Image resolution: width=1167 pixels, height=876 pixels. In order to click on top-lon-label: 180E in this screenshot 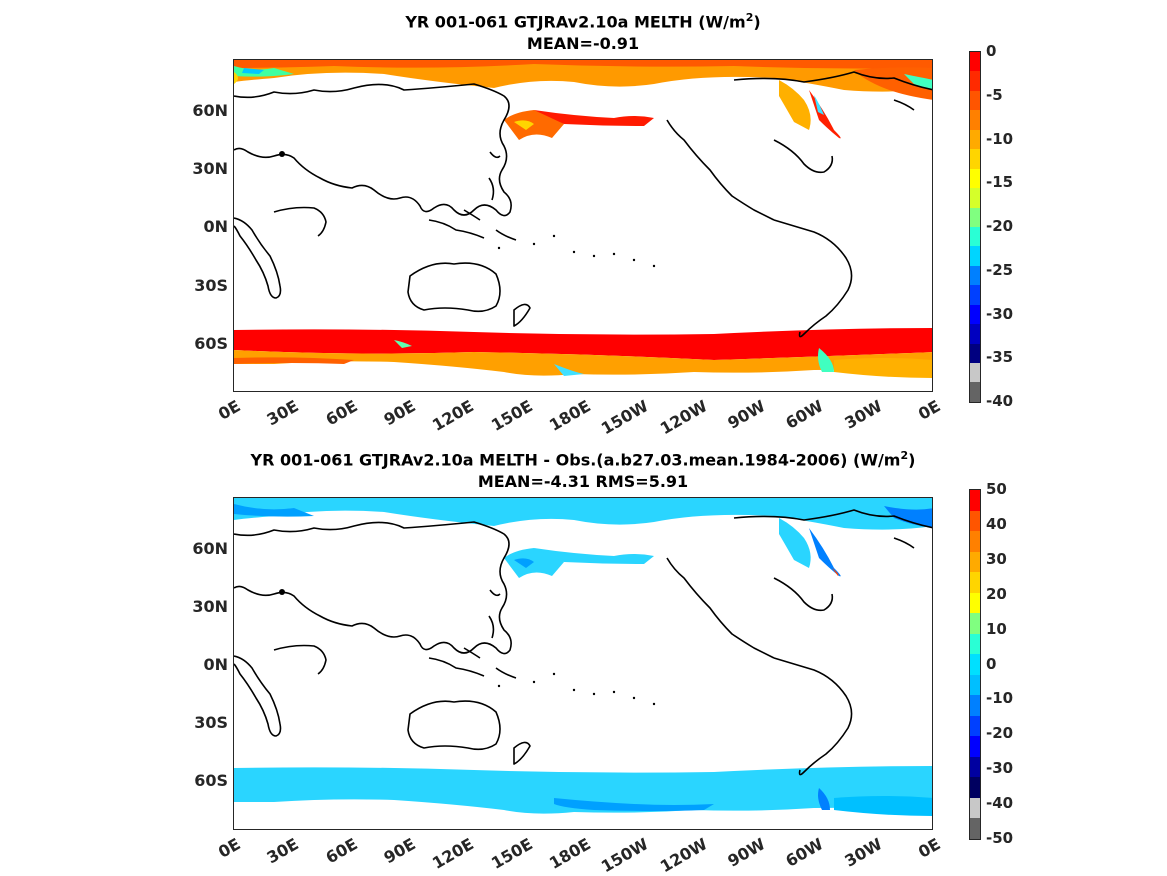, I will do `click(569, 415)`.